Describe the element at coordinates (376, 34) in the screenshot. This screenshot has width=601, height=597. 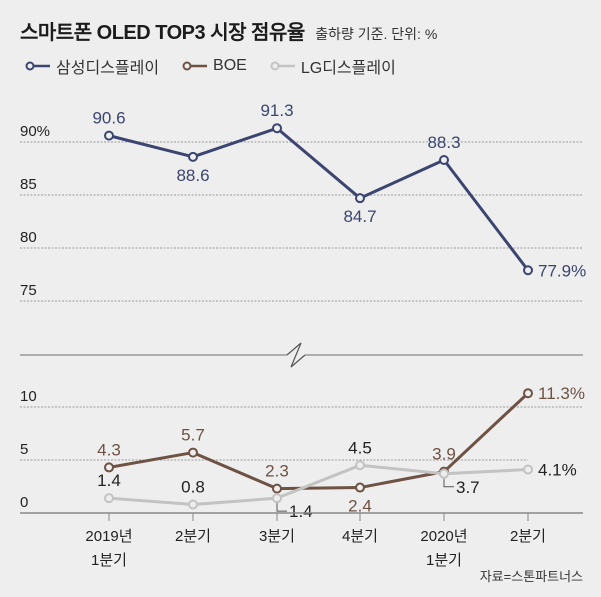
I see `chart-subtitle: 출하량 기준. 단위: %` at that location.